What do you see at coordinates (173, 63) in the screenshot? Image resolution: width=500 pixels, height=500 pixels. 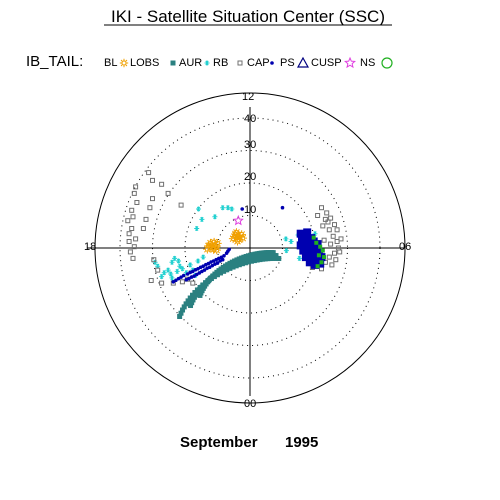 I see `legend-marker-aur` at bounding box center [173, 63].